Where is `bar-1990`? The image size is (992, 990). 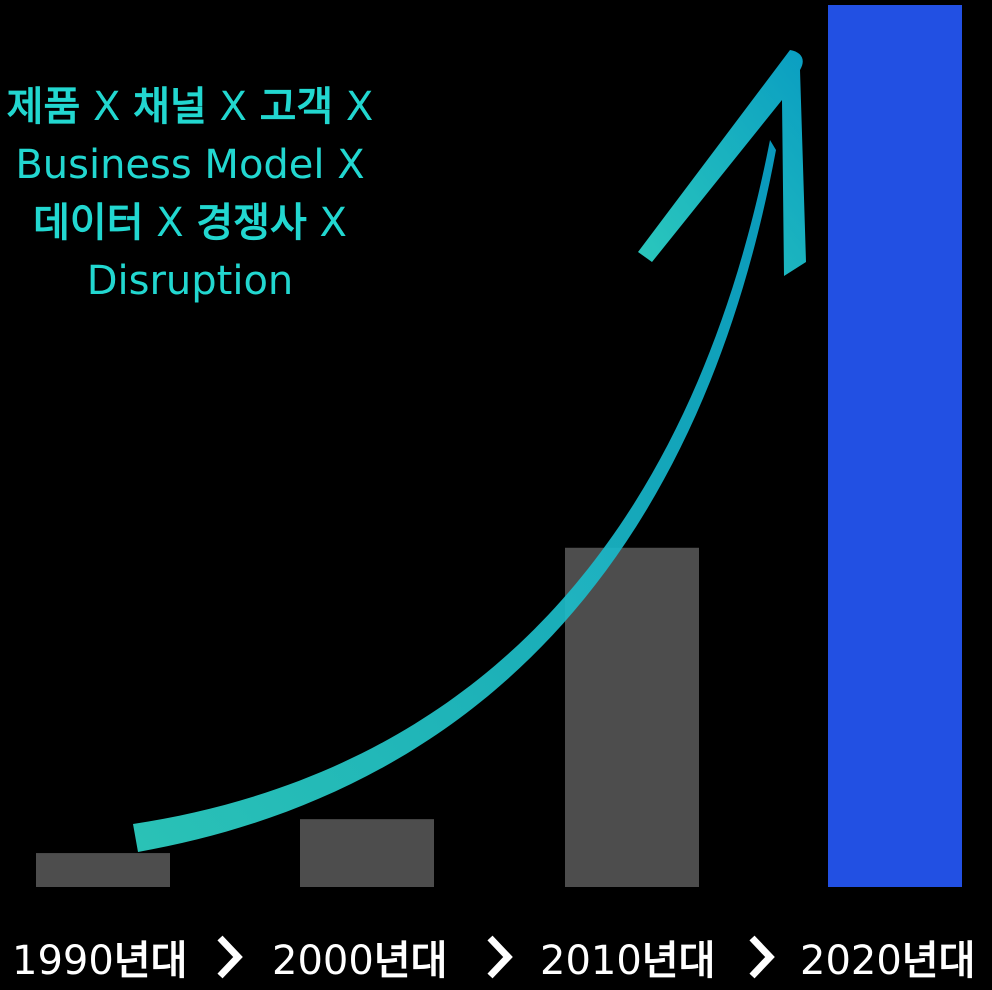
bar-1990 is located at coordinates (103, 870).